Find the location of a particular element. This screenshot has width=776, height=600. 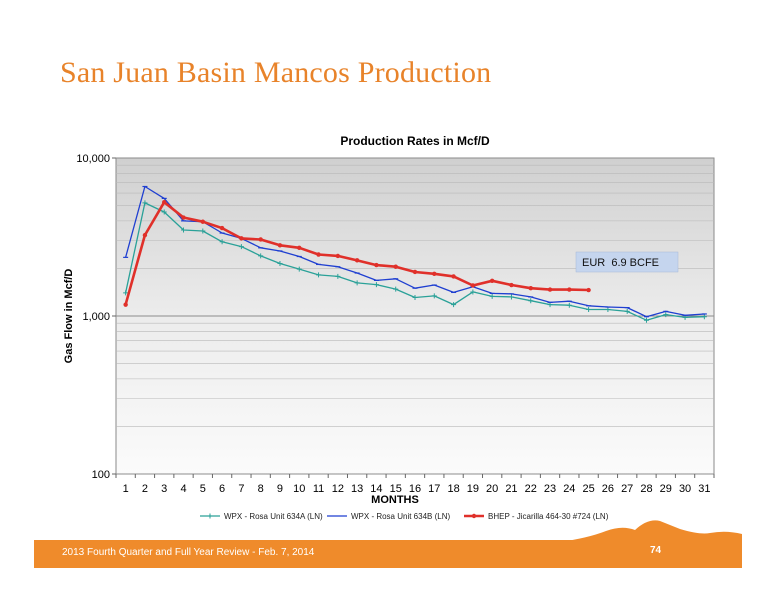

x-tick-label: 15 is located at coordinates (396, 489).